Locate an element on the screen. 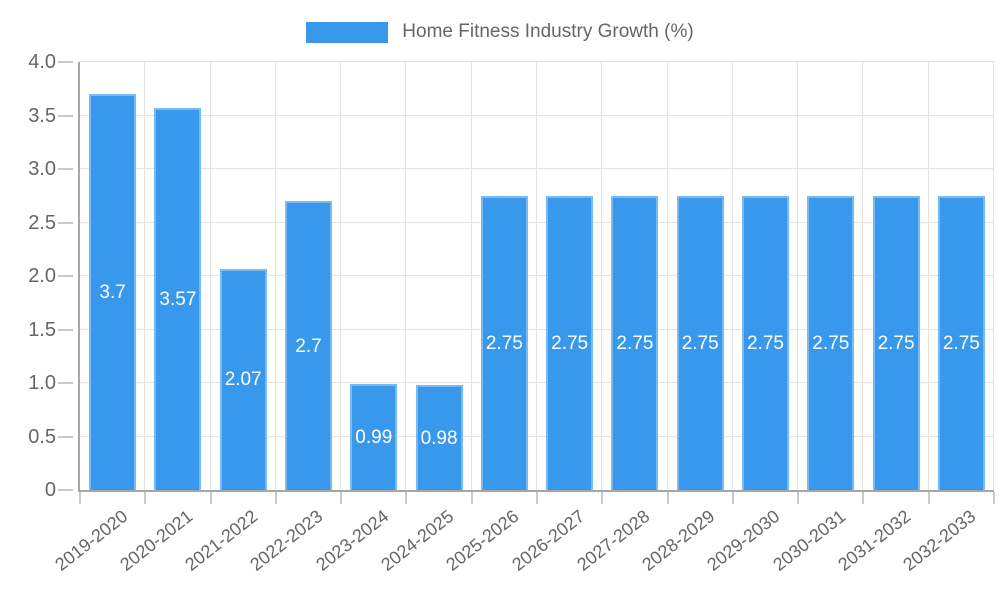 Image resolution: width=1000 pixels, height=600 pixels. bar-2021-2022: 2.07 is located at coordinates (243, 379).